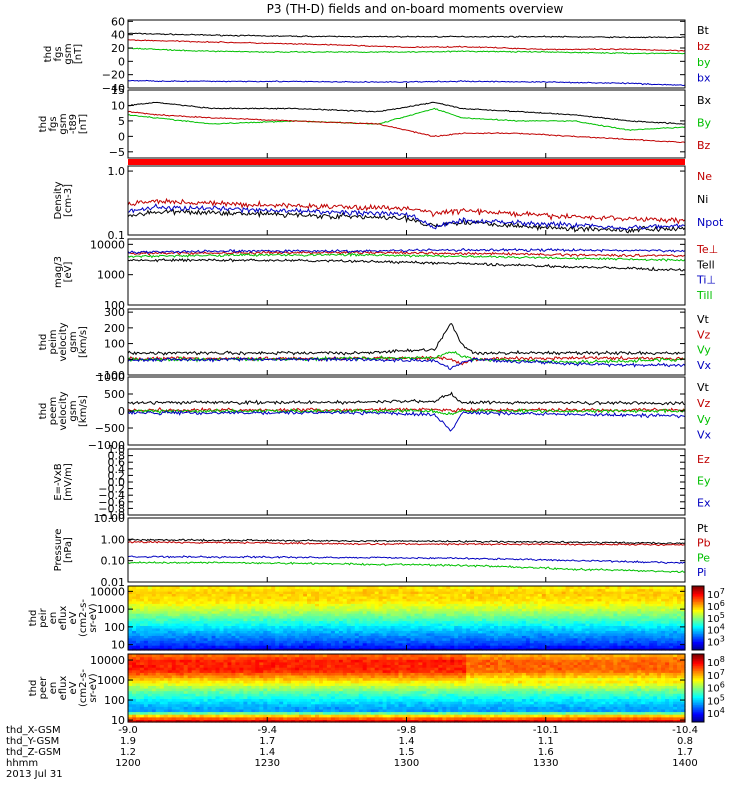 The width and height of the screenshot is (750, 800). I want to click on panel-pressure-ylabel-1: [nPa], so click(68, 550).